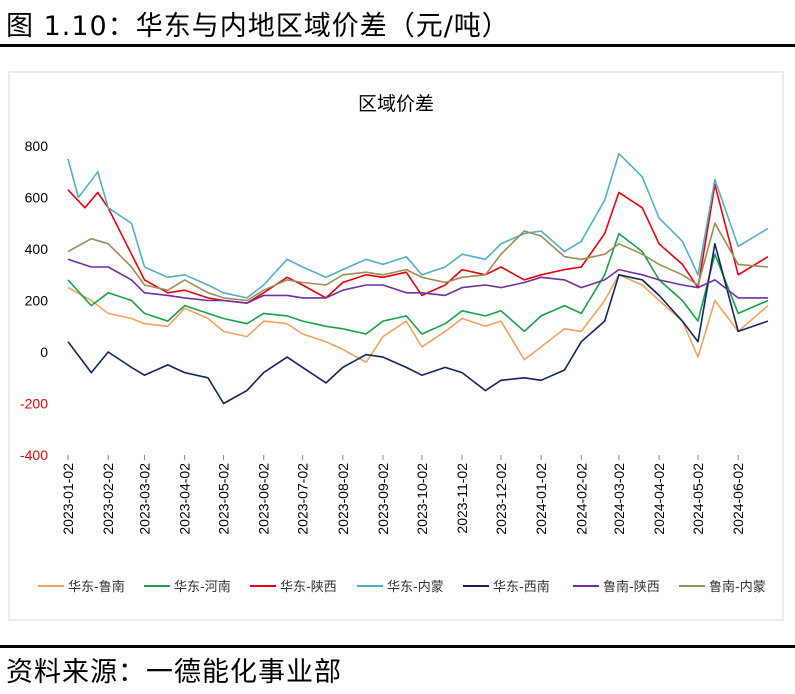 The height and width of the screenshot is (694, 795). I want to click on x-tick-label: 2023-04-02, so click(185, 499).